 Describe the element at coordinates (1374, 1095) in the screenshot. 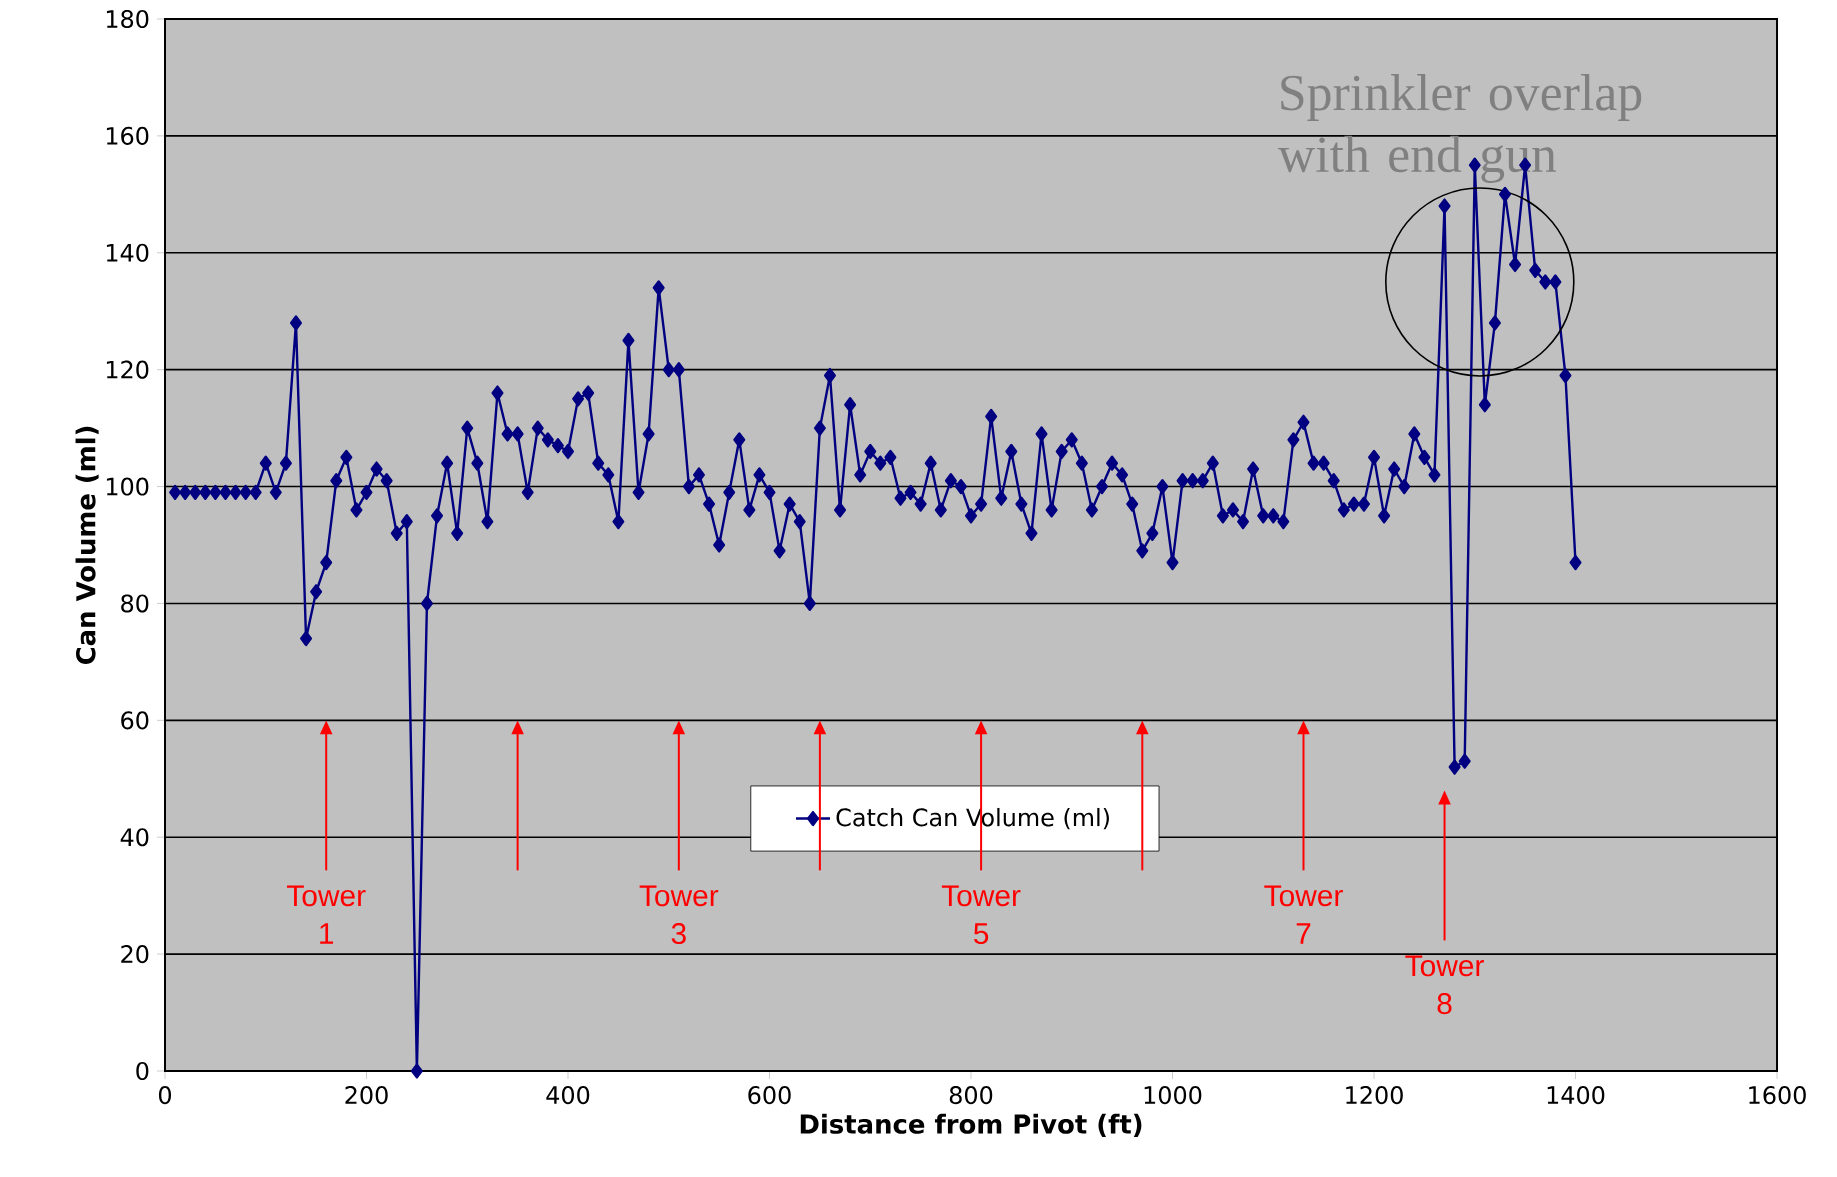

I see `x-tick-label: 1200` at that location.